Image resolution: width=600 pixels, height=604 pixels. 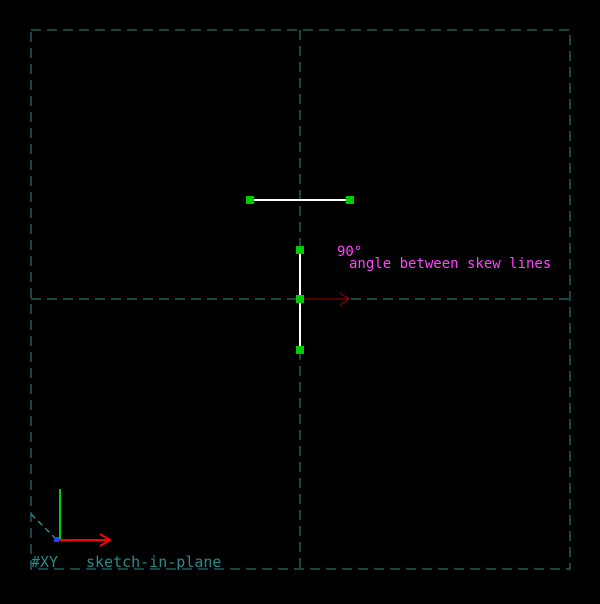 I want to click on axis-triad, so click(x=71, y=518).